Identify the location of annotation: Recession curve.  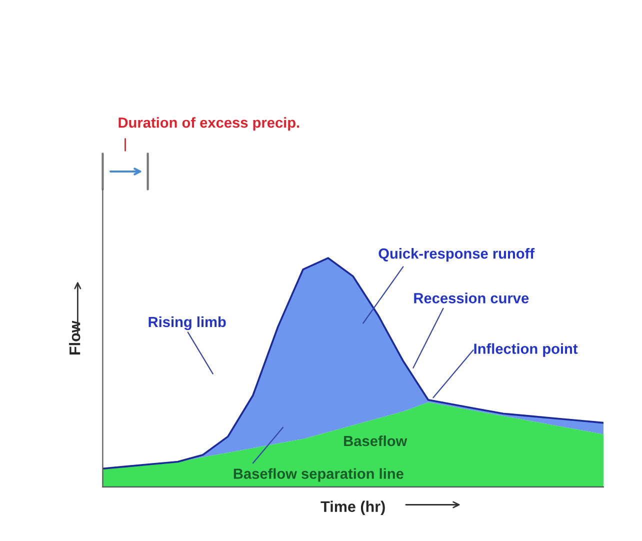
(471, 298).